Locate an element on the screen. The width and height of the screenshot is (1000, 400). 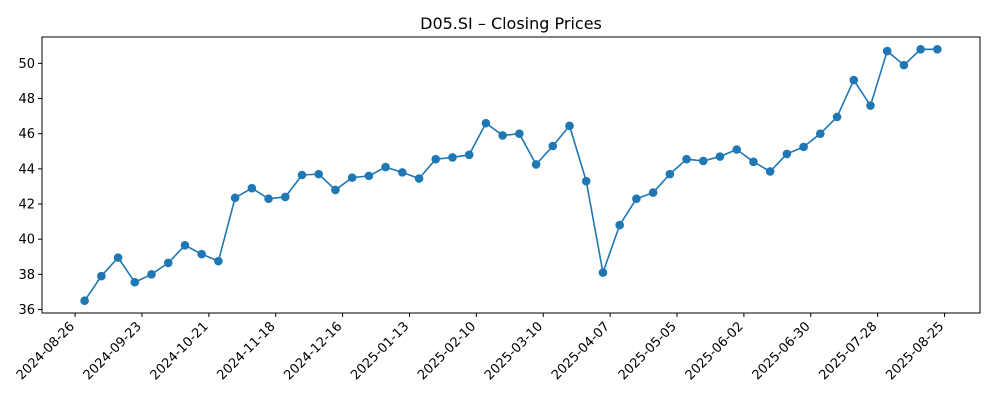
y-tick-label: 38 is located at coordinates (26, 275).